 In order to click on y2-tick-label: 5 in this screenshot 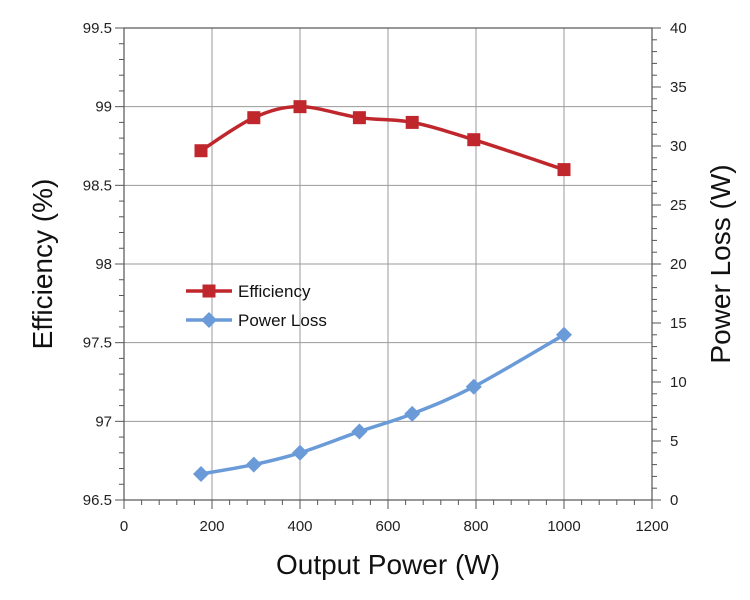, I will do `click(674, 441)`.